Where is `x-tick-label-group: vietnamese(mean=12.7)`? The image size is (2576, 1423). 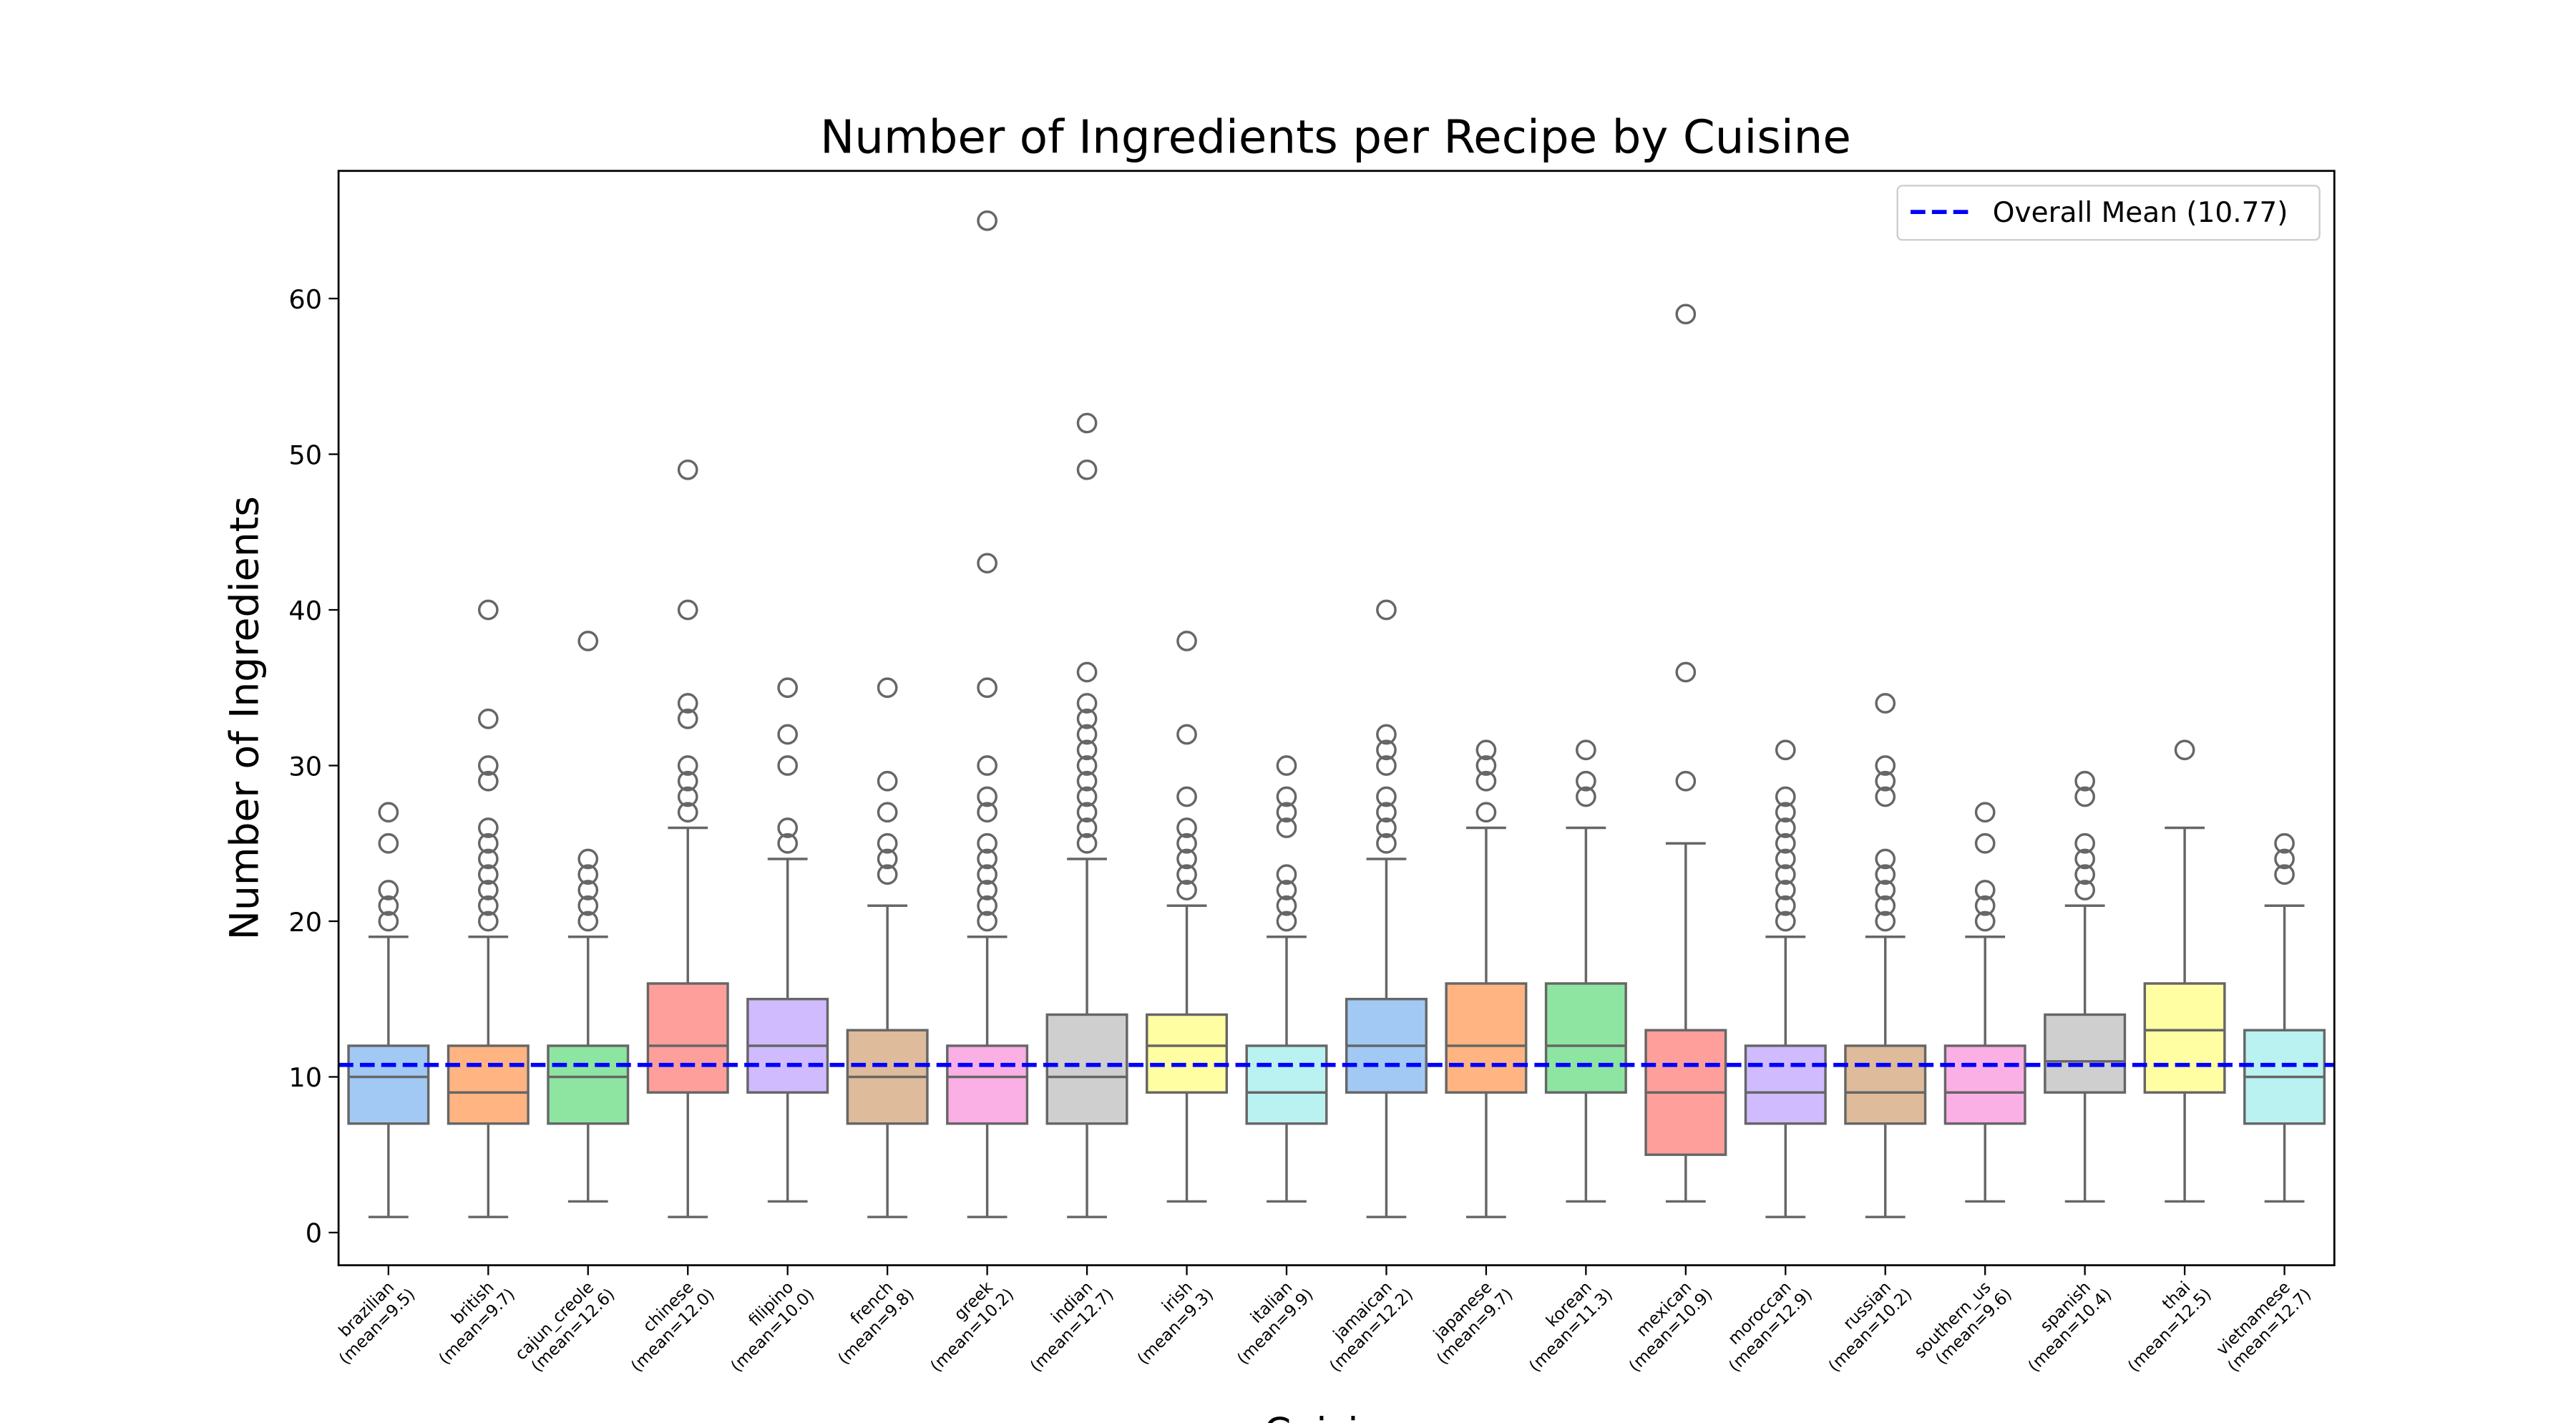 x-tick-label-group: vietnamese(mean=12.7) is located at coordinates (2264, 1327).